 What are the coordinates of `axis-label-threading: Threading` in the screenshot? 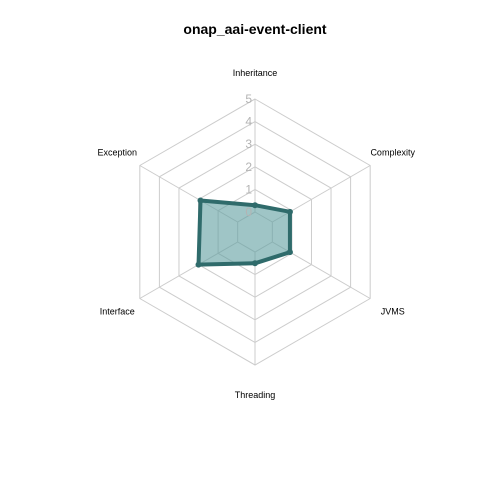 It's located at (255, 395).